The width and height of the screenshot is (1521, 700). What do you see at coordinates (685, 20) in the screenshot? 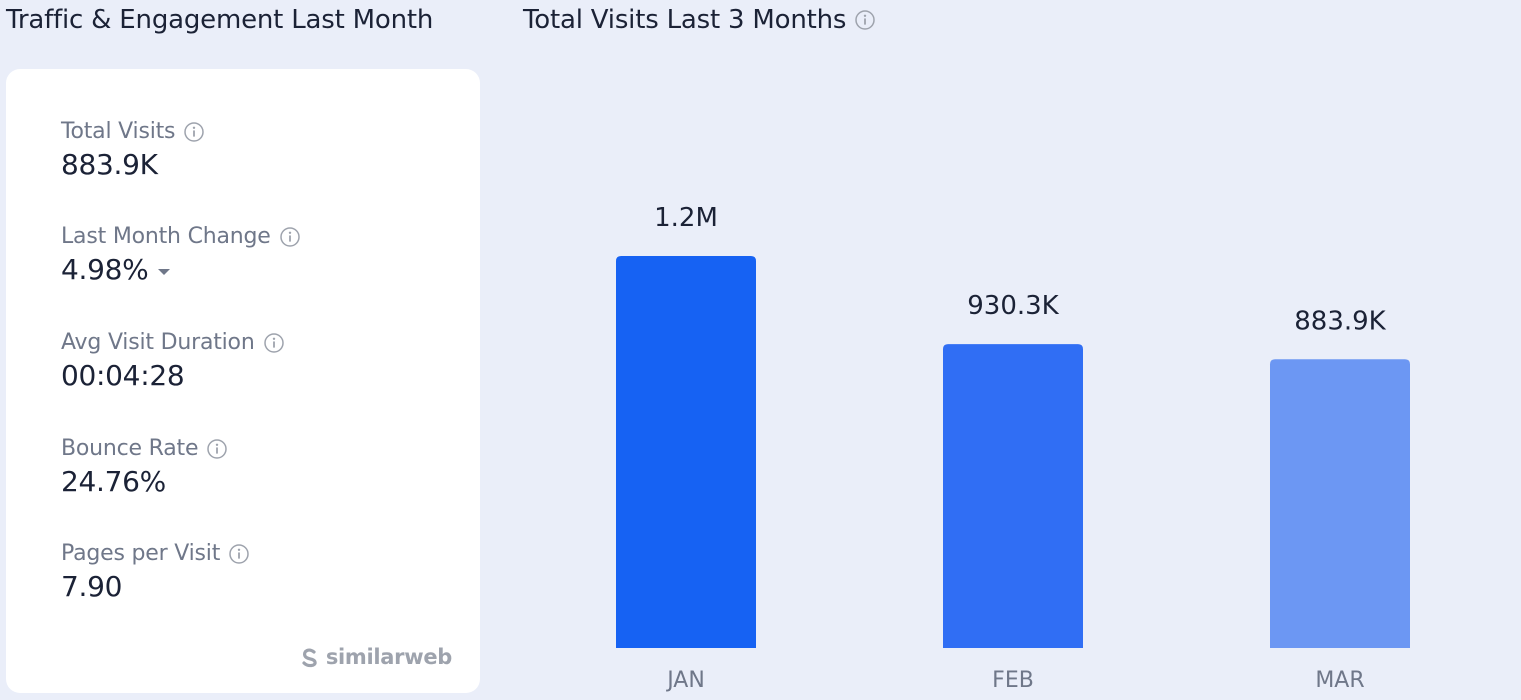
I see `chart-title-text: Total Visits Last 3 Months` at bounding box center [685, 20].